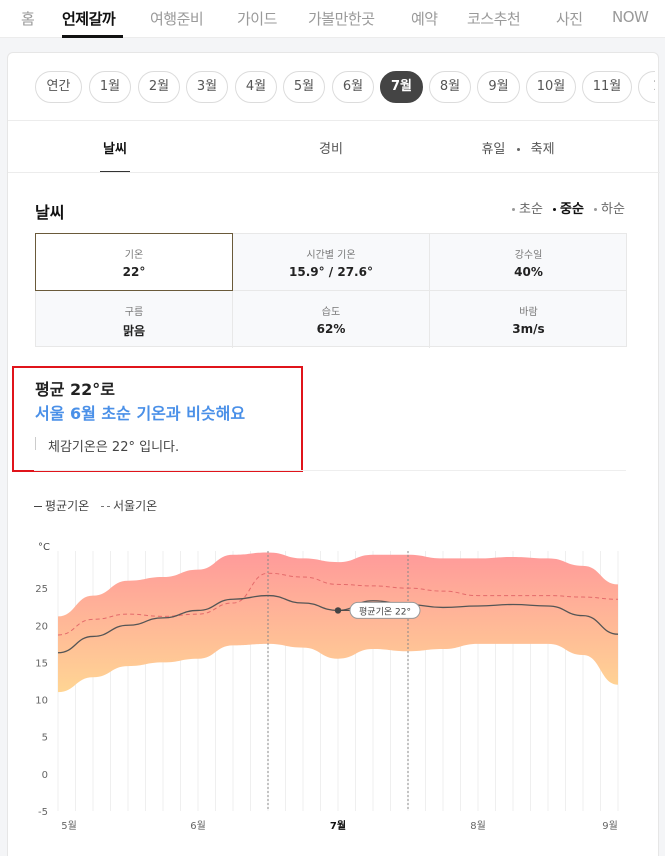 This screenshot has width=665, height=856. I want to click on month-pill-9: 9월, so click(498, 87).